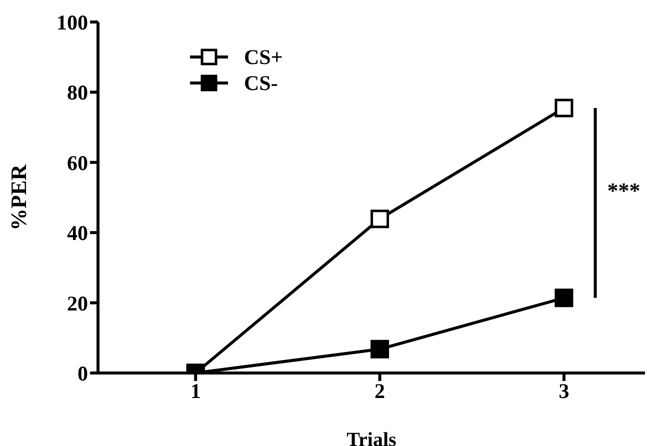 This screenshot has width=648, height=446. I want to click on y-tick-label: 40, so click(77, 233).